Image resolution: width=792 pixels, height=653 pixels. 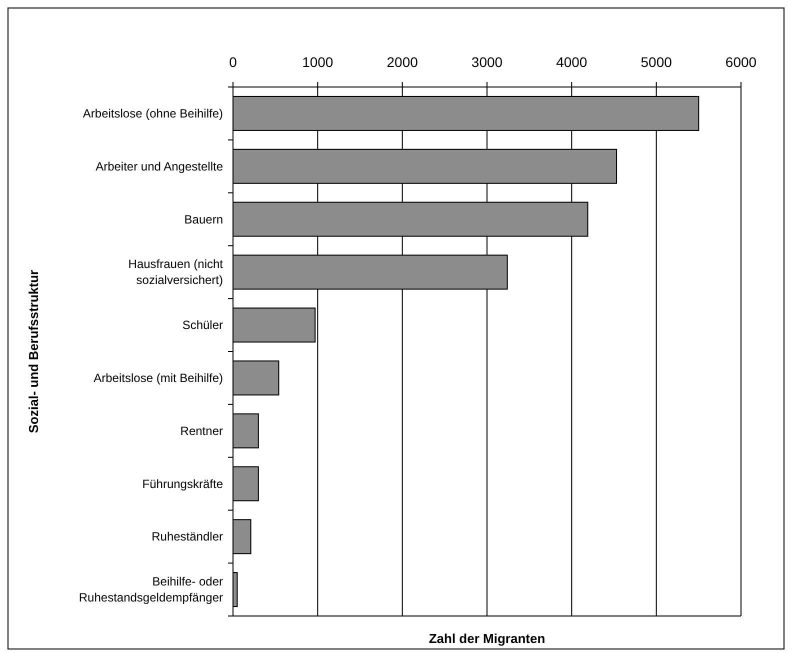 I want to click on y-tick-label: Rentner, so click(x=201, y=431).